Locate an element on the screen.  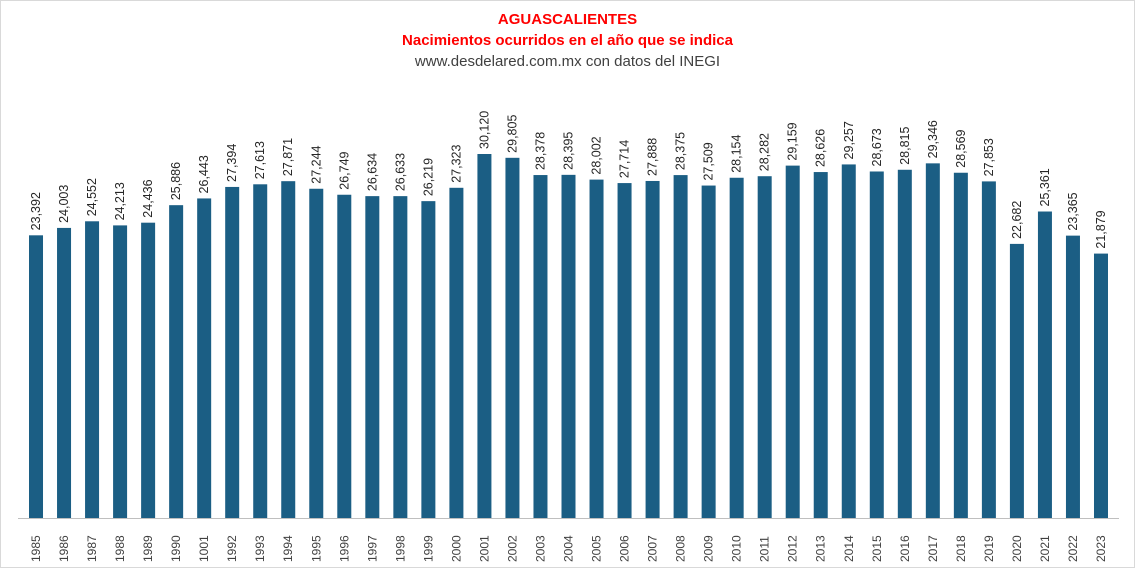
value-label-2002: 29,805 is located at coordinates (512, 134).